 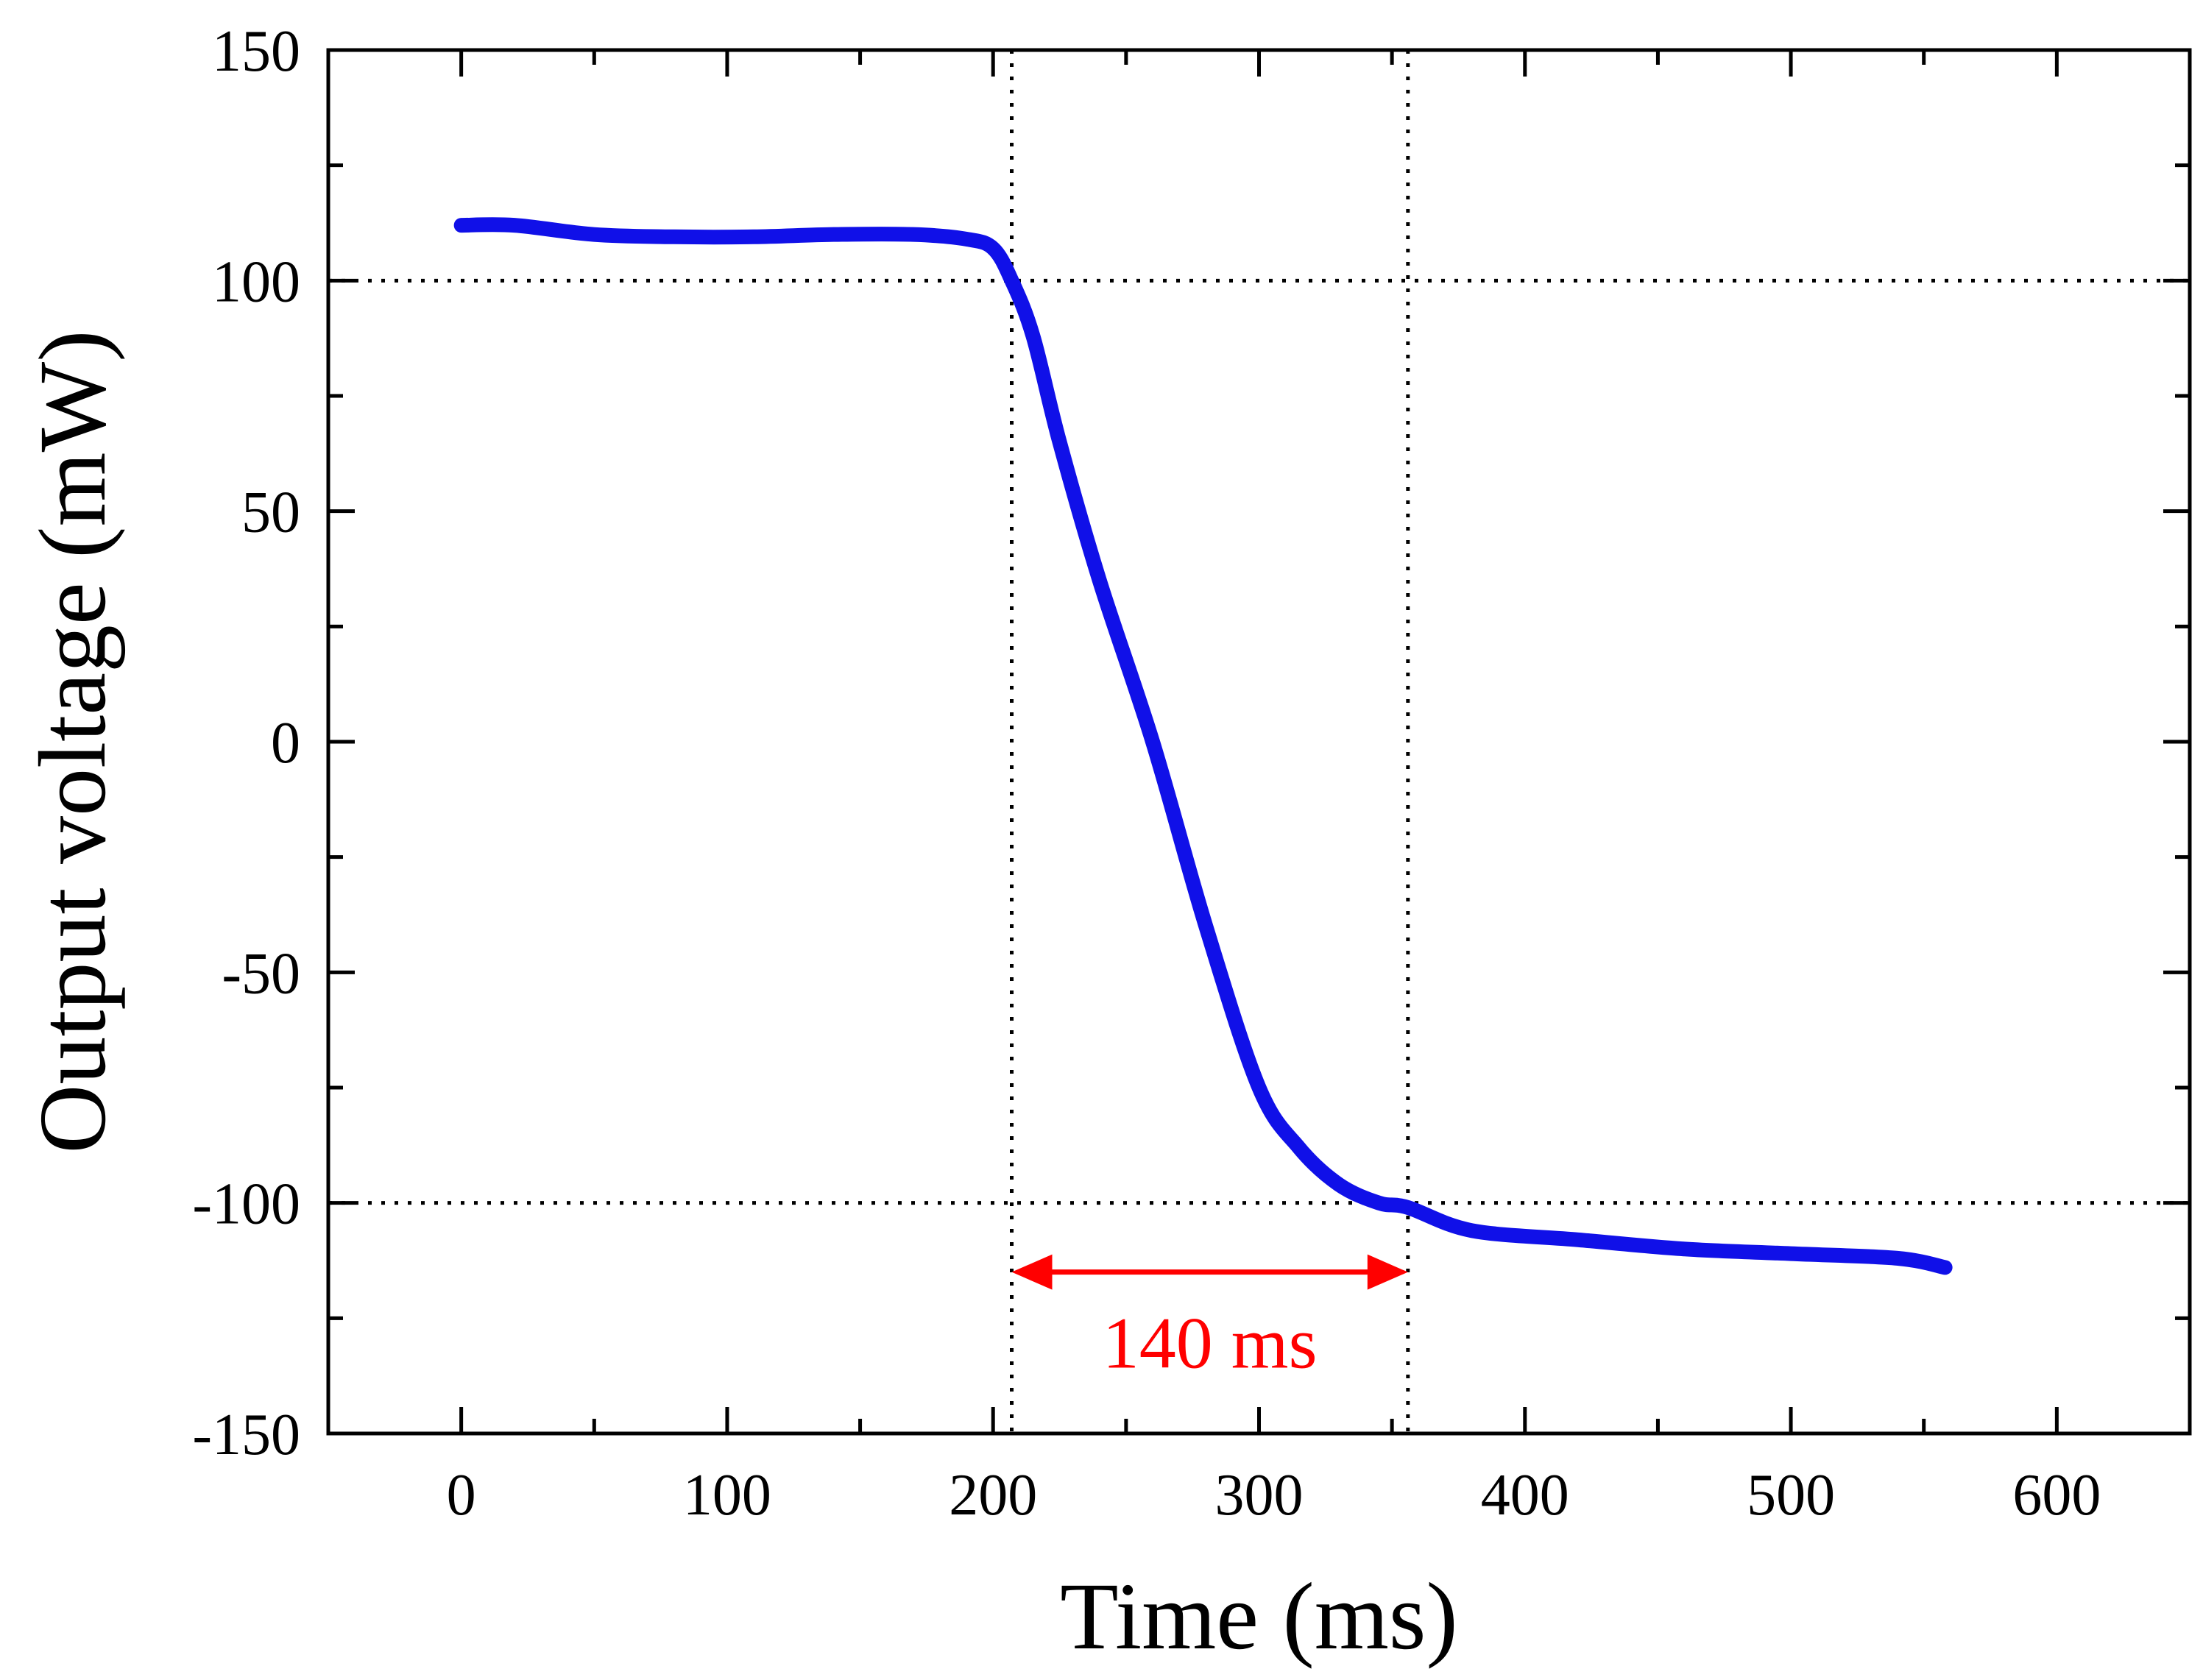 I want to click on annotation: 140 ms, so click(x=1209, y=1319).